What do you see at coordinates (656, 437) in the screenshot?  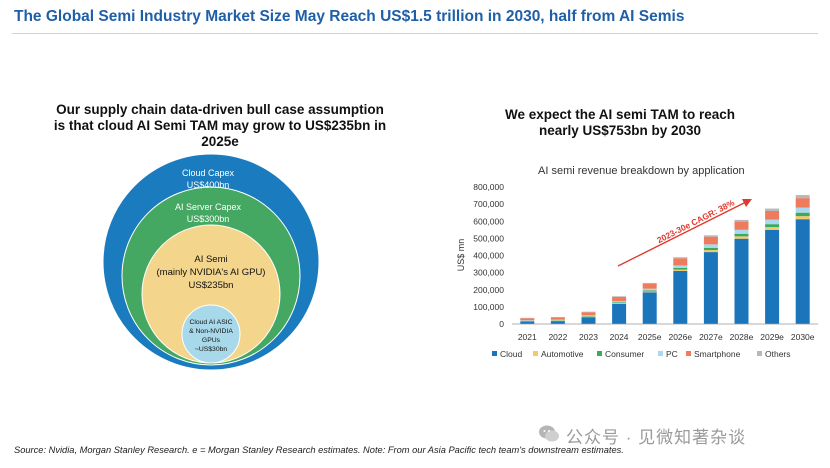 I see `watermark-text: 公众号 · 见微知著杂谈` at bounding box center [656, 437].